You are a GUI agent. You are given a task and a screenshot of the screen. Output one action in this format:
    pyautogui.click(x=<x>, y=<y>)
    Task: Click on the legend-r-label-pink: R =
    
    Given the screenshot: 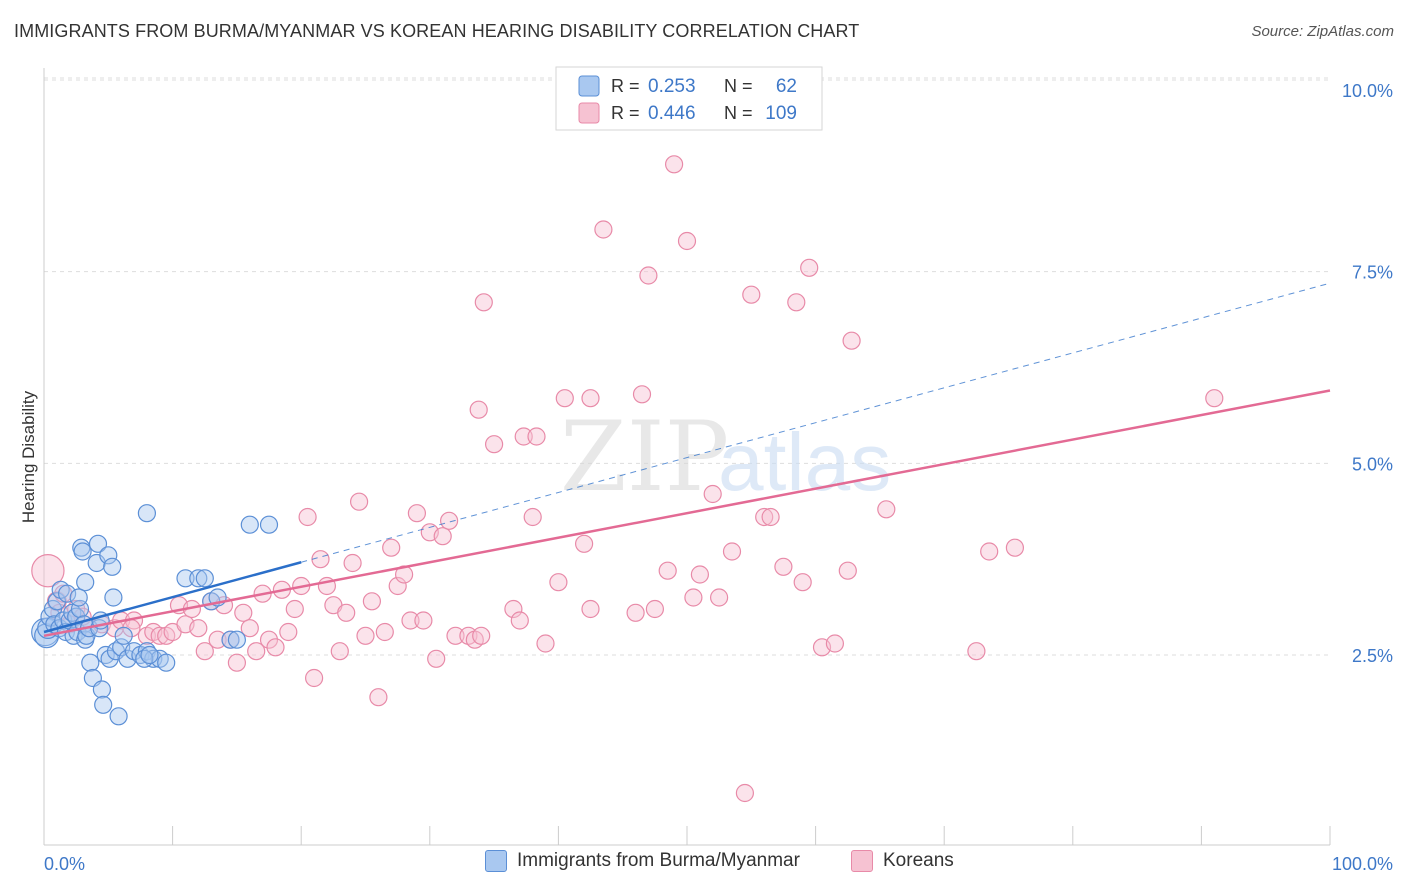 What is the action you would take?
    pyautogui.click(x=625, y=113)
    